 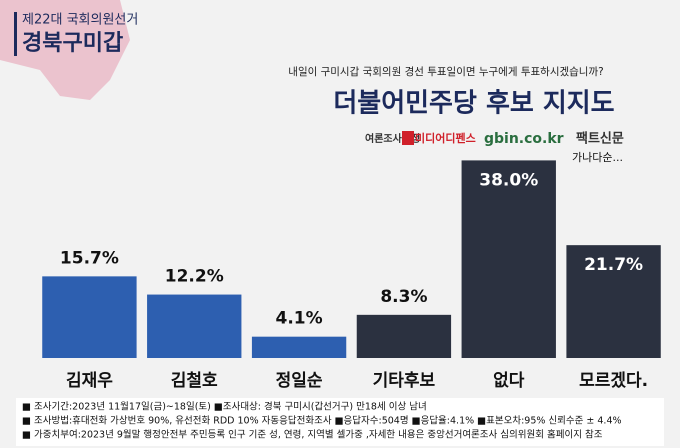 I want to click on x-tick-label: 기타후보, so click(x=404, y=380).